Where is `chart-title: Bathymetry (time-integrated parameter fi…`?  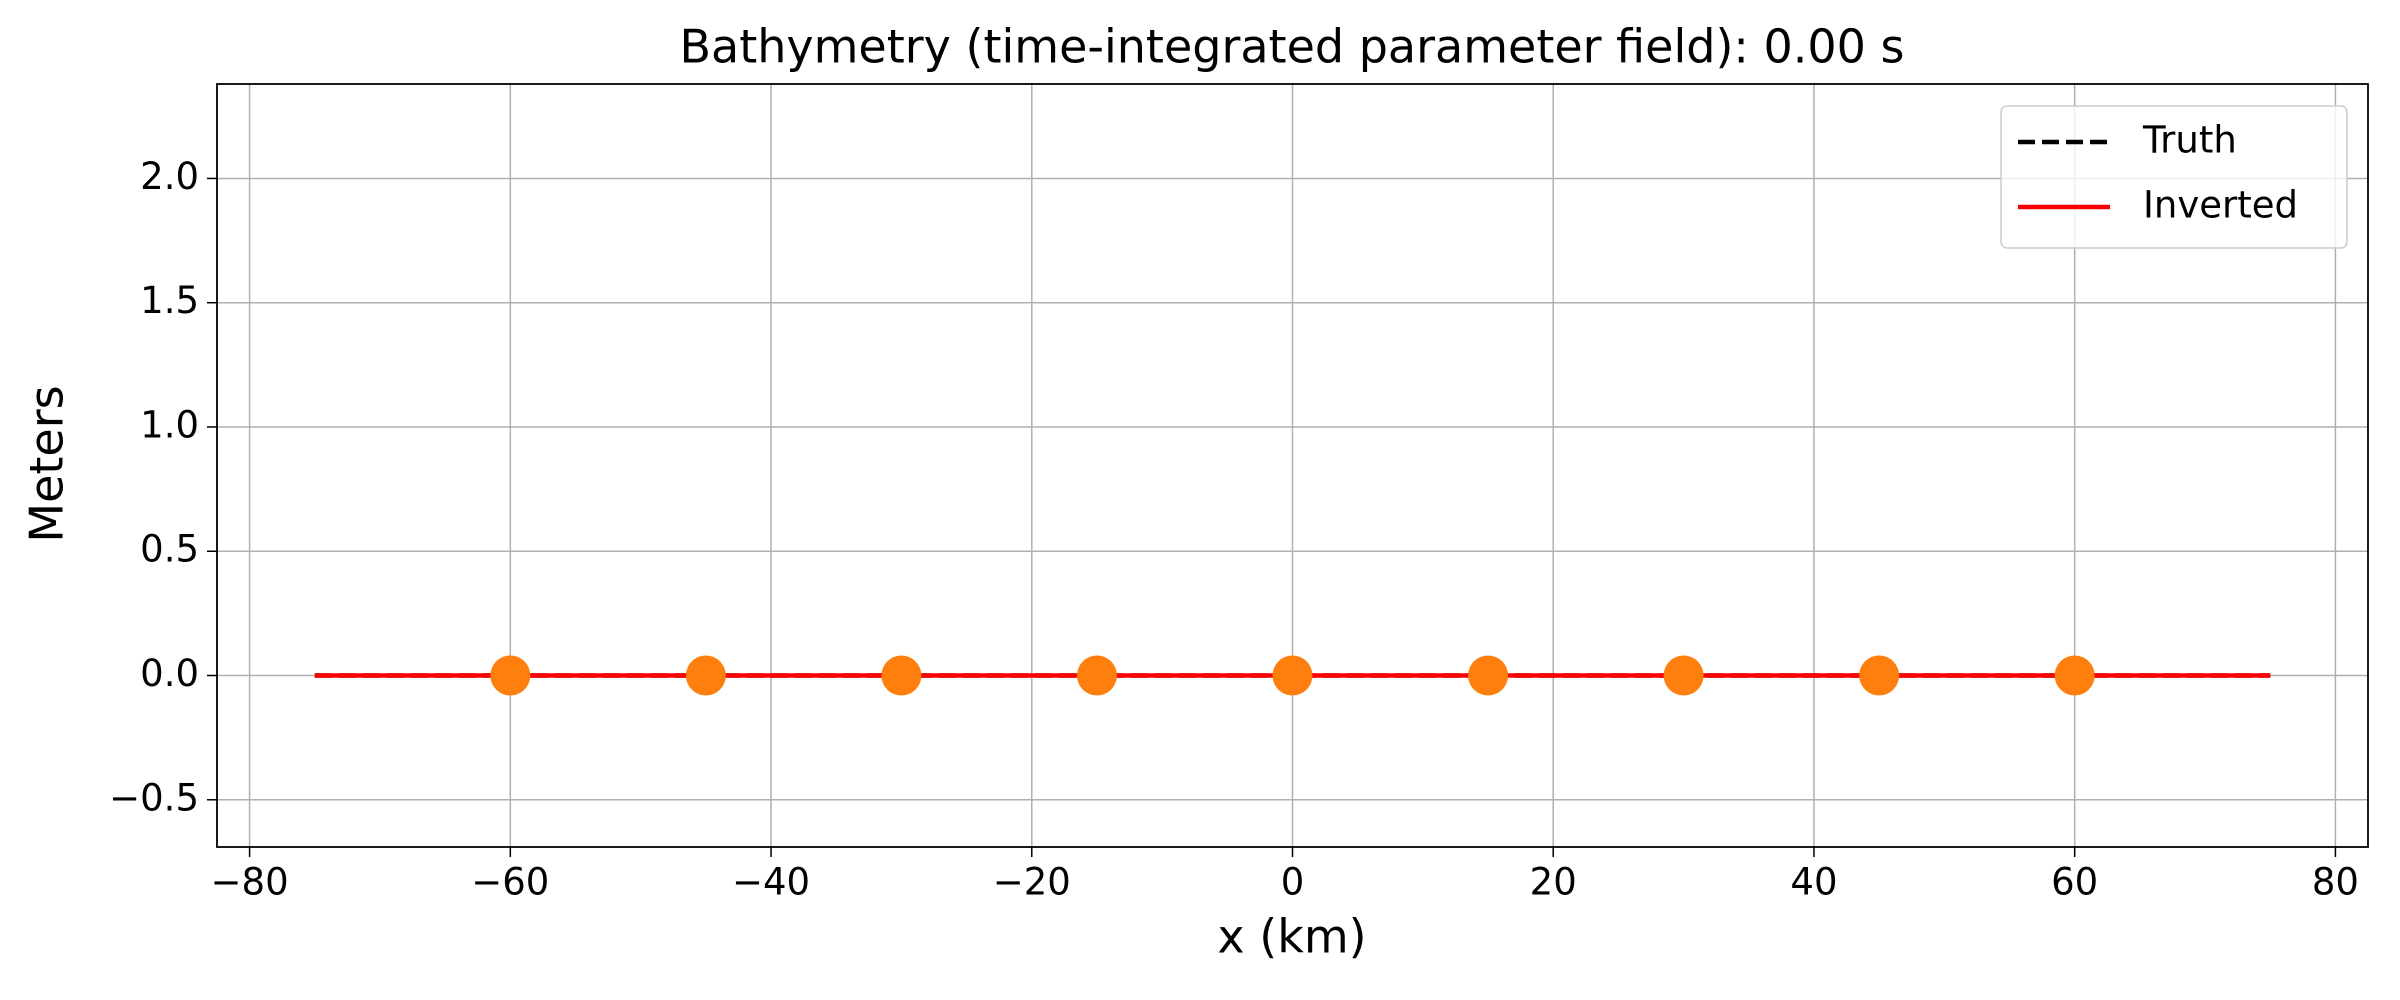
chart-title: Bathymetry (time-integrated parameter fi… is located at coordinates (1291, 47).